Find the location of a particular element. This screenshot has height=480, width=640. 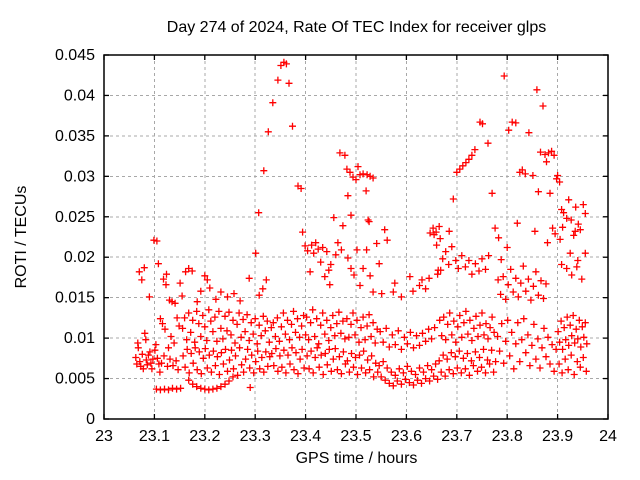

x-tick-label: 23.4 is located at coordinates (305, 436).